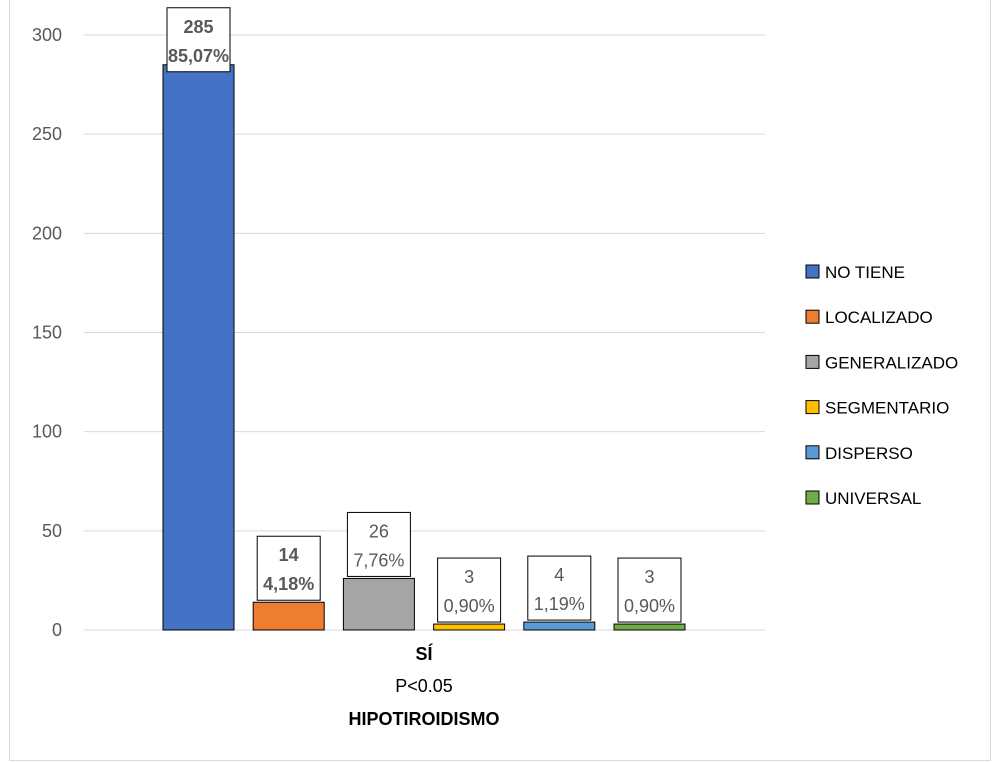 Image resolution: width=992 pixels, height=762 pixels. Describe the element at coordinates (559, 626) in the screenshot. I see `bar-disperso` at that location.